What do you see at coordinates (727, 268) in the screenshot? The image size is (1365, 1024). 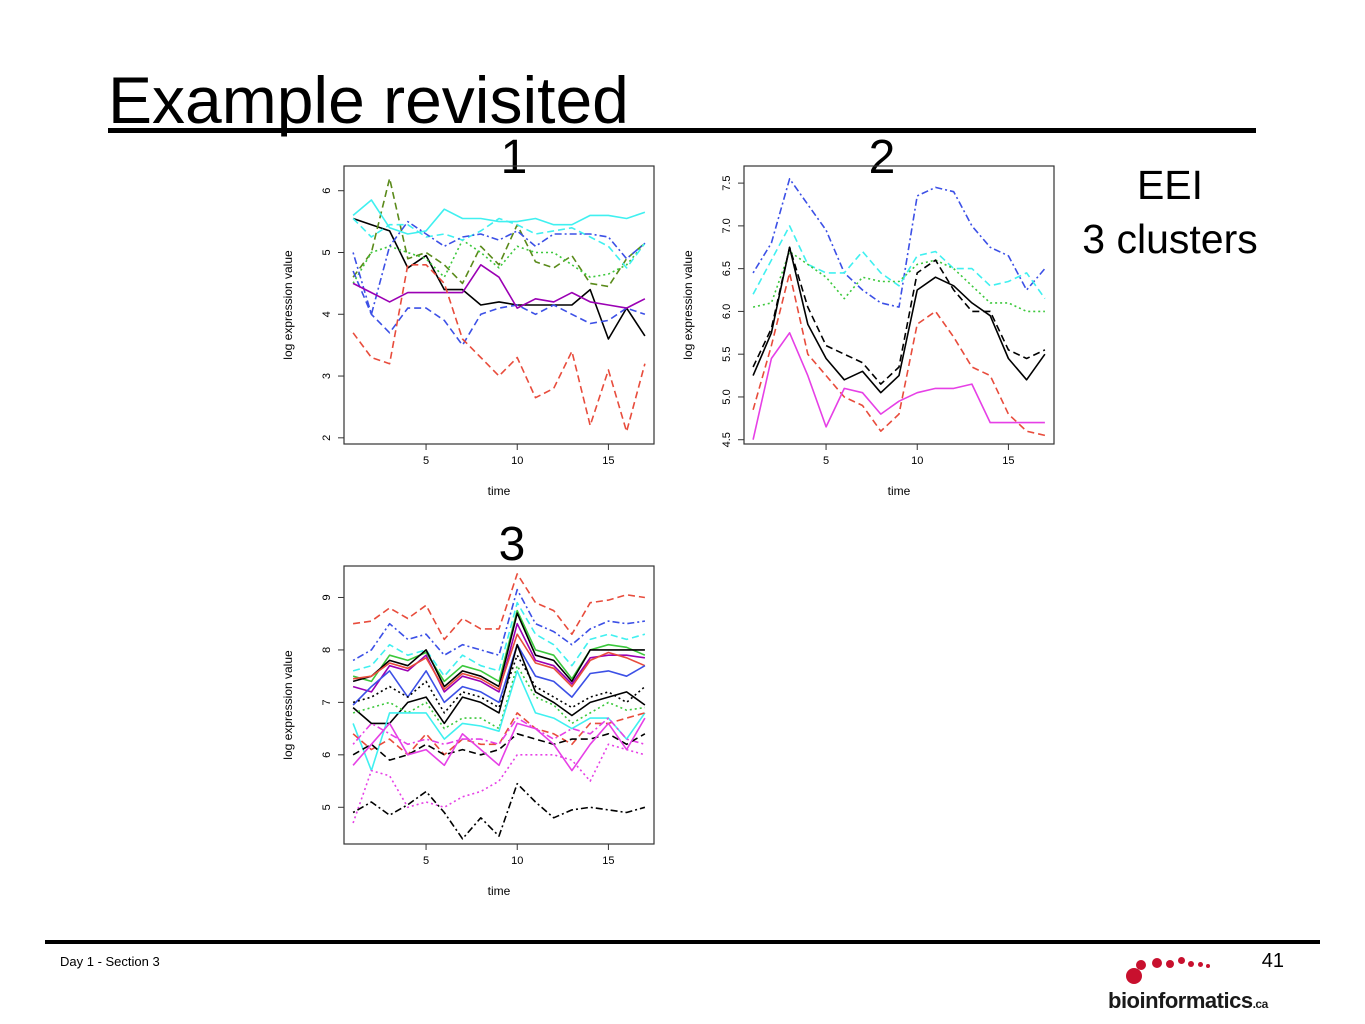 I see `y-tick-label: 6.5` at bounding box center [727, 268].